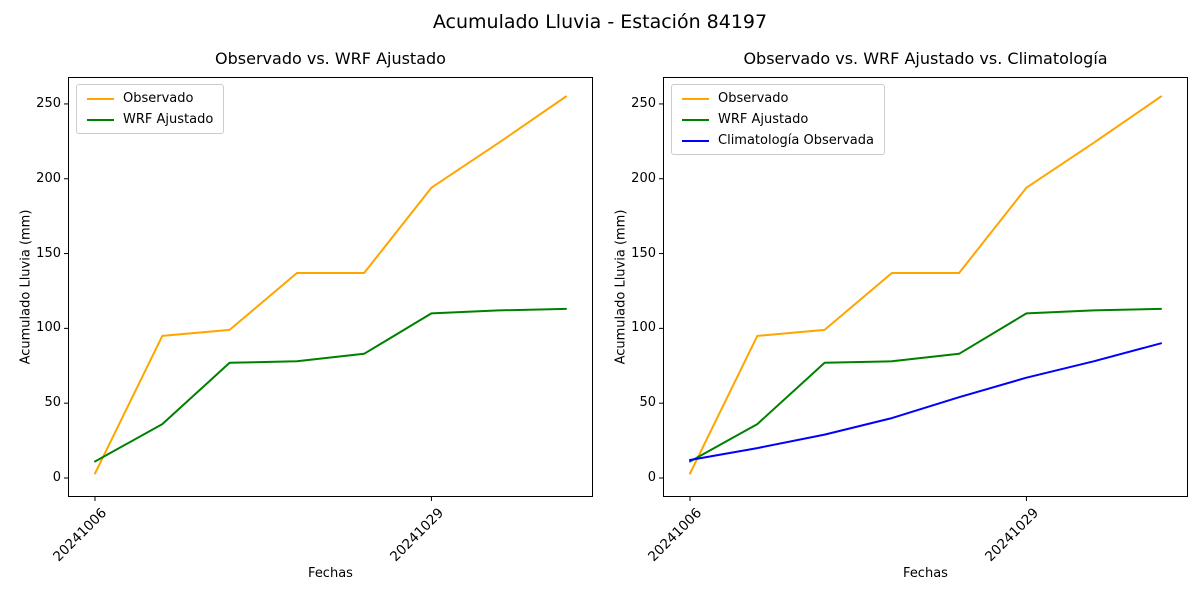 The image size is (1200, 600). What do you see at coordinates (150, 109) in the screenshot?
I see `subplot-left-legend: Observado WRF Ajustado` at bounding box center [150, 109].